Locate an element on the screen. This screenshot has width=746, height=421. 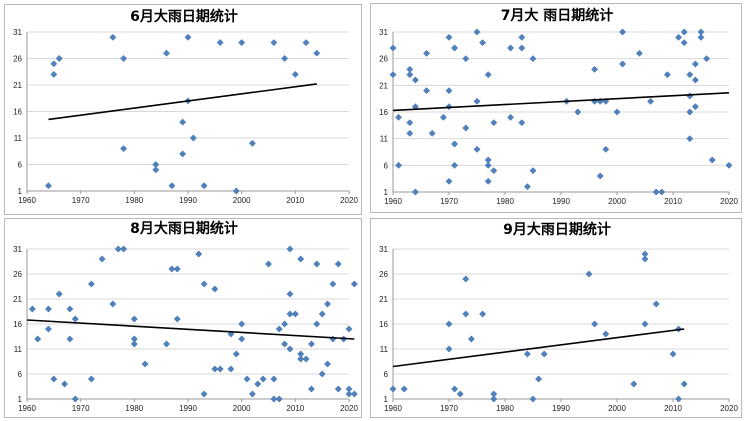
y-tick-label: 6 is located at coordinates (386, 374).